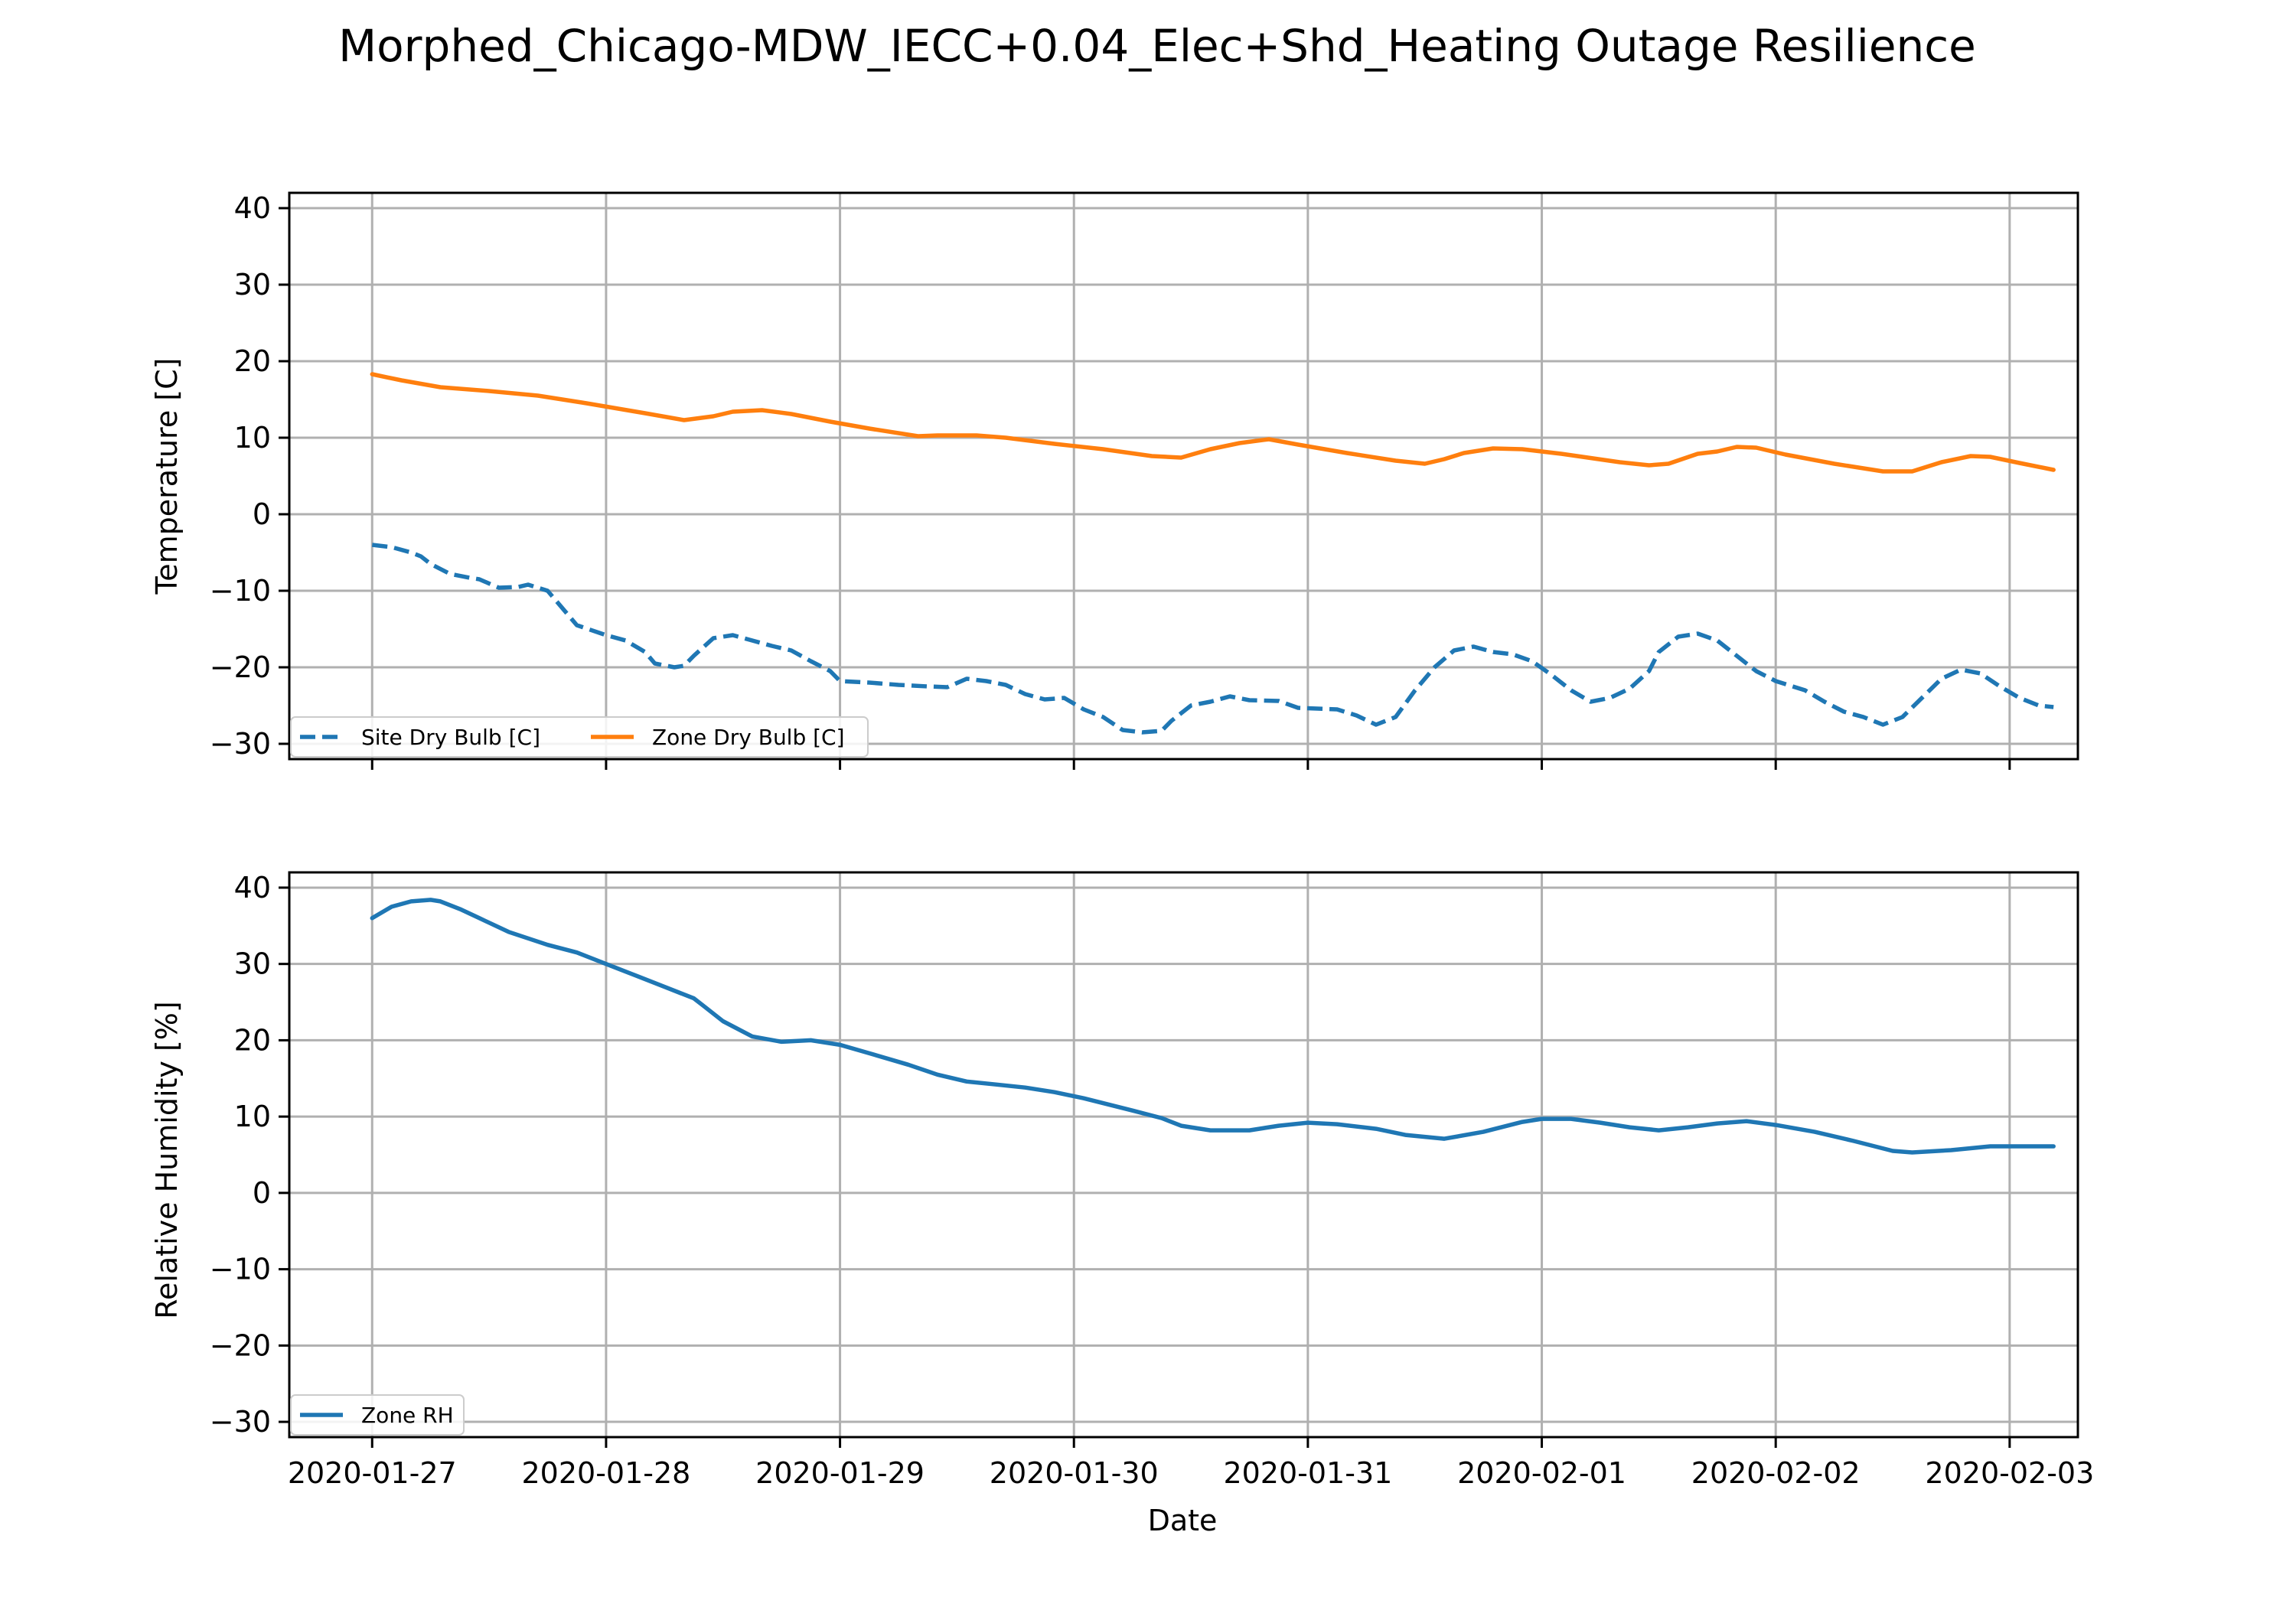 Image resolution: width=2296 pixels, height=1607 pixels. What do you see at coordinates (240, 1345) in the screenshot?
I see `humidity-y-tick-label: −20` at bounding box center [240, 1345].